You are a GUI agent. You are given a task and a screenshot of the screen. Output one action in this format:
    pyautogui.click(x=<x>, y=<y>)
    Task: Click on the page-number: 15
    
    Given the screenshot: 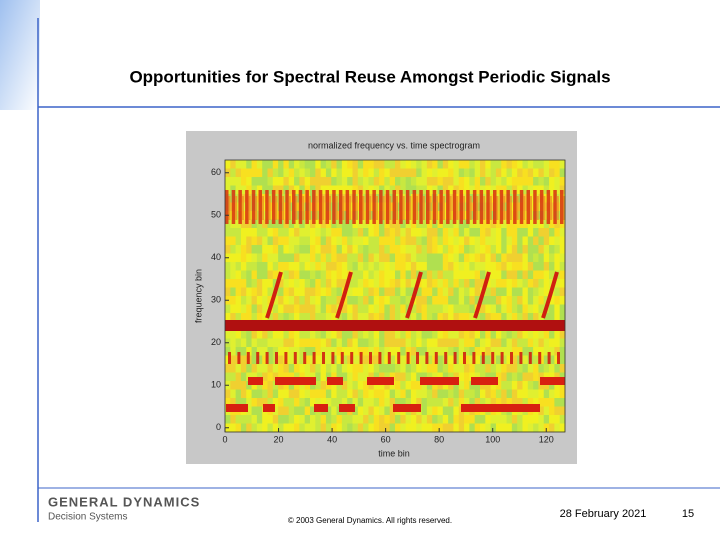 What is the action you would take?
    pyautogui.click(x=688, y=514)
    